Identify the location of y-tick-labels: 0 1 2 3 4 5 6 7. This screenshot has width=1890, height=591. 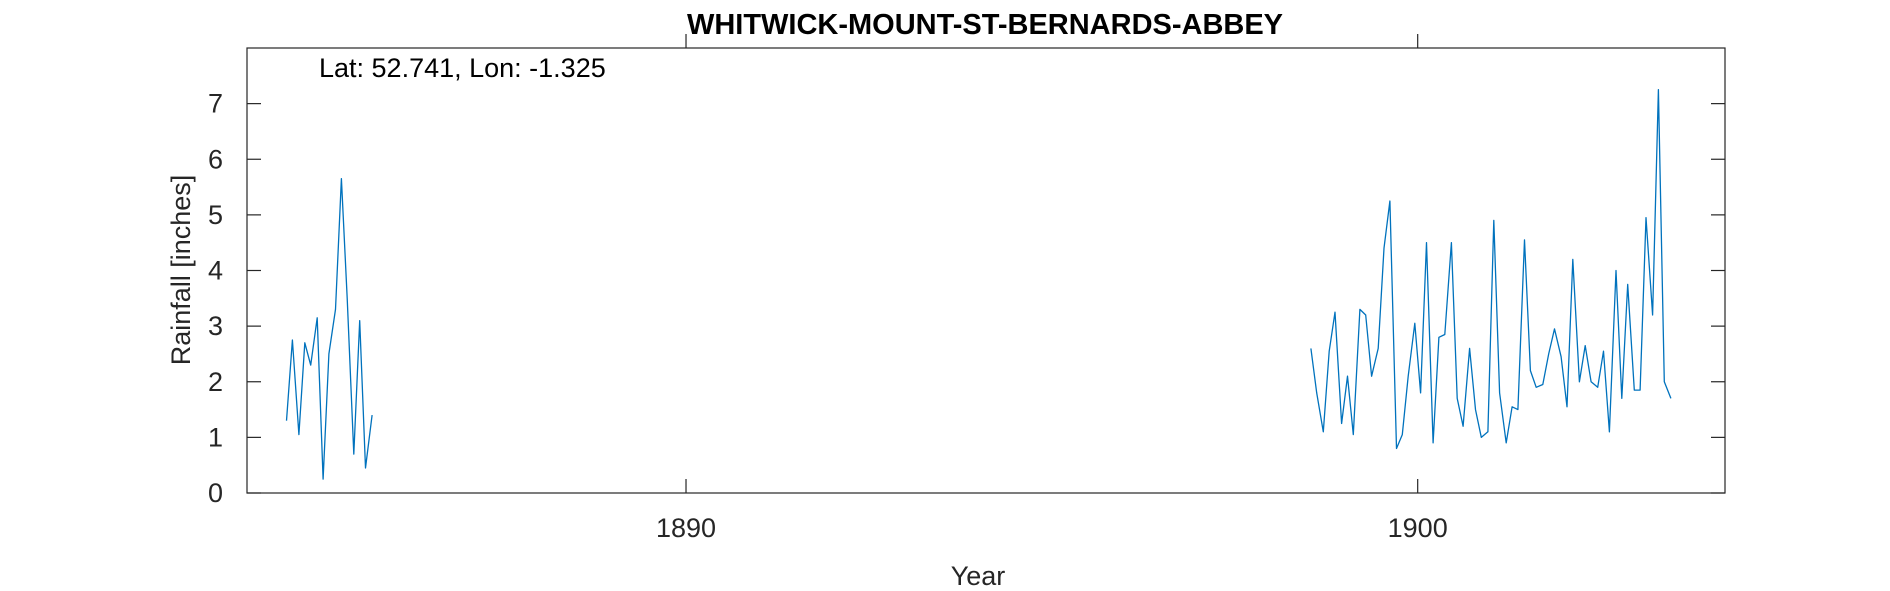
(215, 298).